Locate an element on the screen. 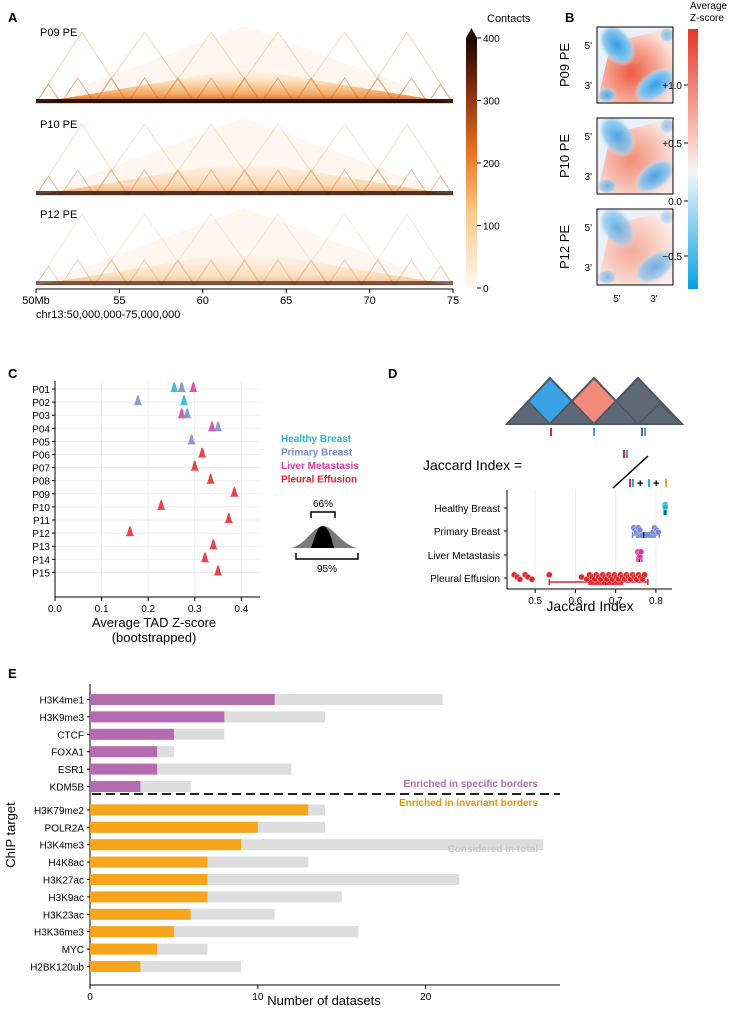 The width and height of the screenshot is (729, 1014). panel-c-sample-label: P11 is located at coordinates (41, 521).